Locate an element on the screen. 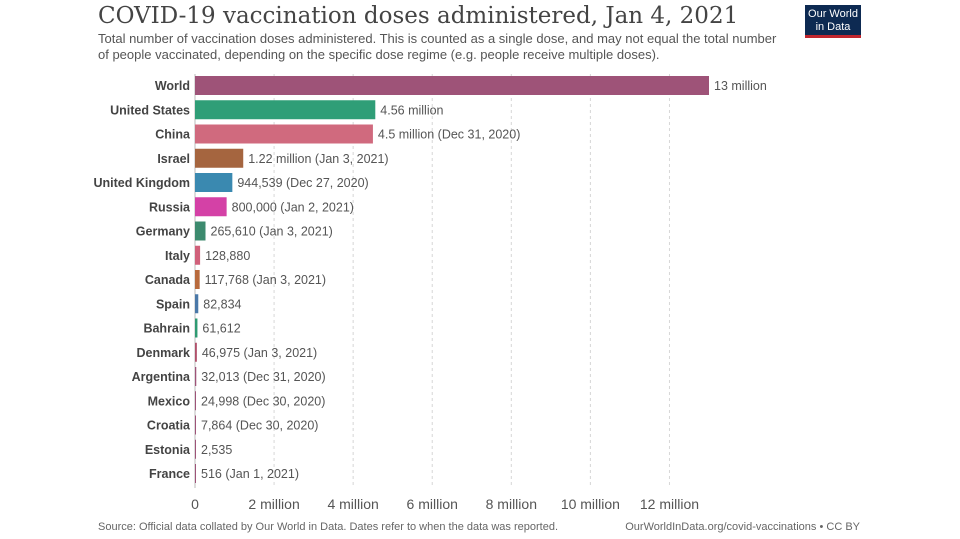 The image size is (960, 539). bar-canada is located at coordinates (197, 279).